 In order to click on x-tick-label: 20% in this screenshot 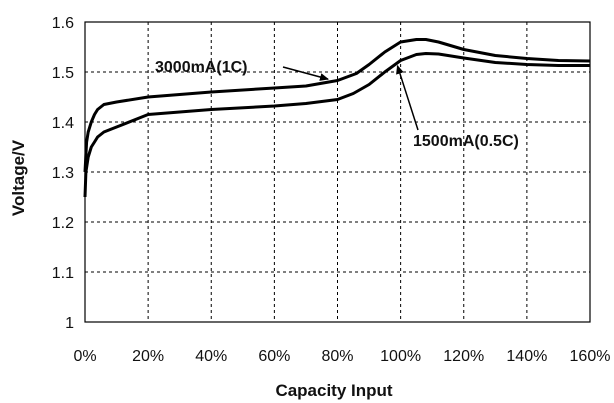, I will do `click(148, 356)`.